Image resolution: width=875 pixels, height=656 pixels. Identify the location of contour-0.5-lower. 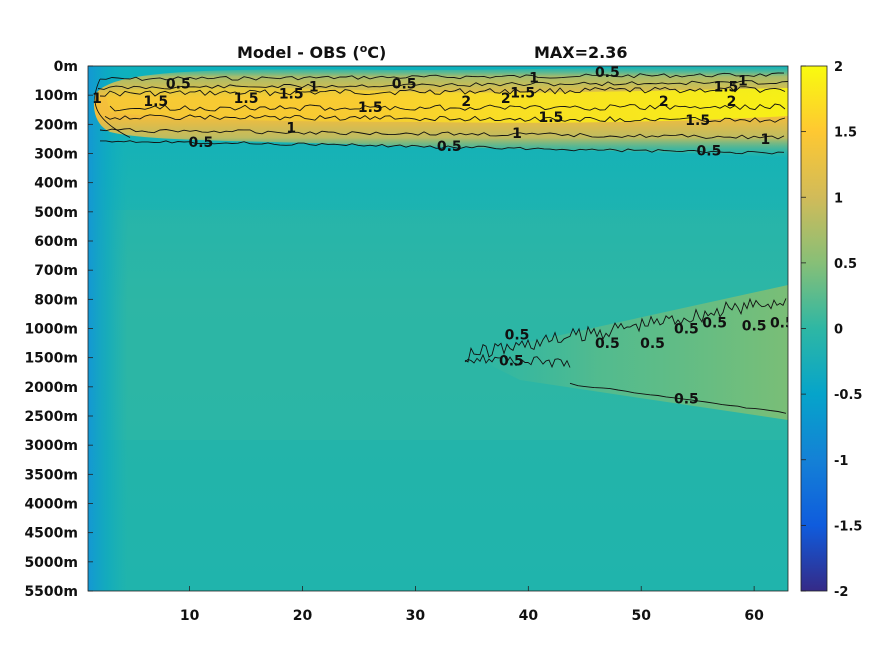
(442, 147).